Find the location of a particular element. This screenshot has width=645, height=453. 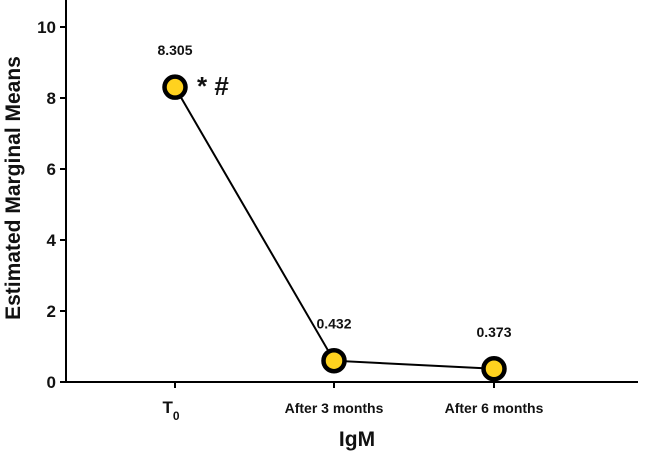

data-label: 0.432 is located at coordinates (333, 324).